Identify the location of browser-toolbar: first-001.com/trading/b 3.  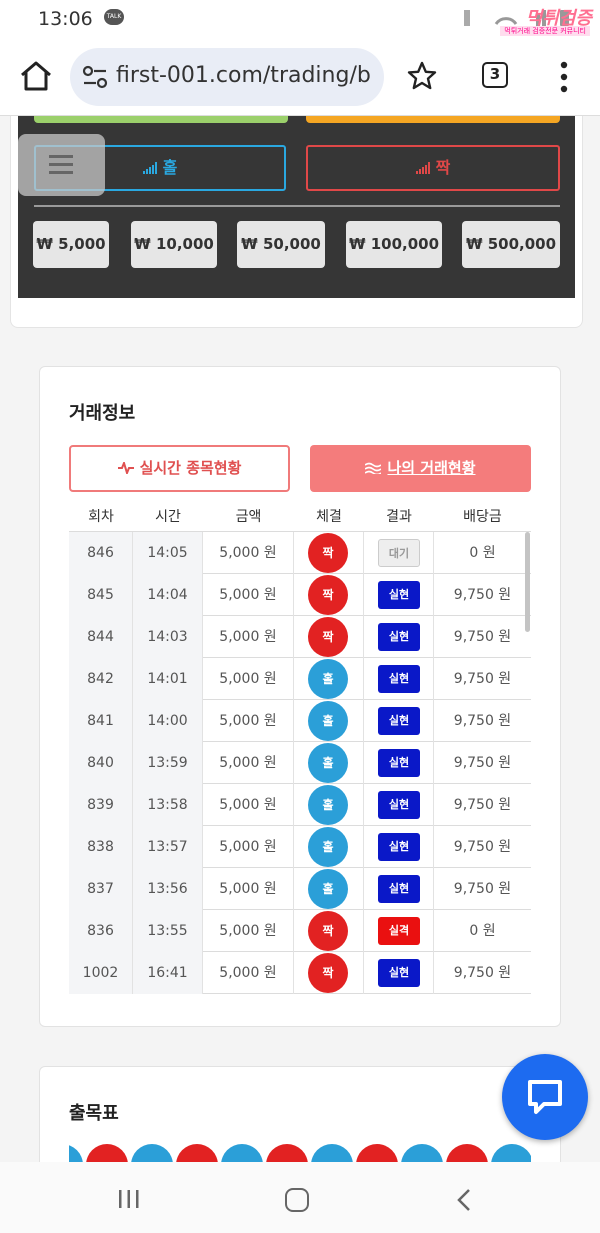
(300, 77).